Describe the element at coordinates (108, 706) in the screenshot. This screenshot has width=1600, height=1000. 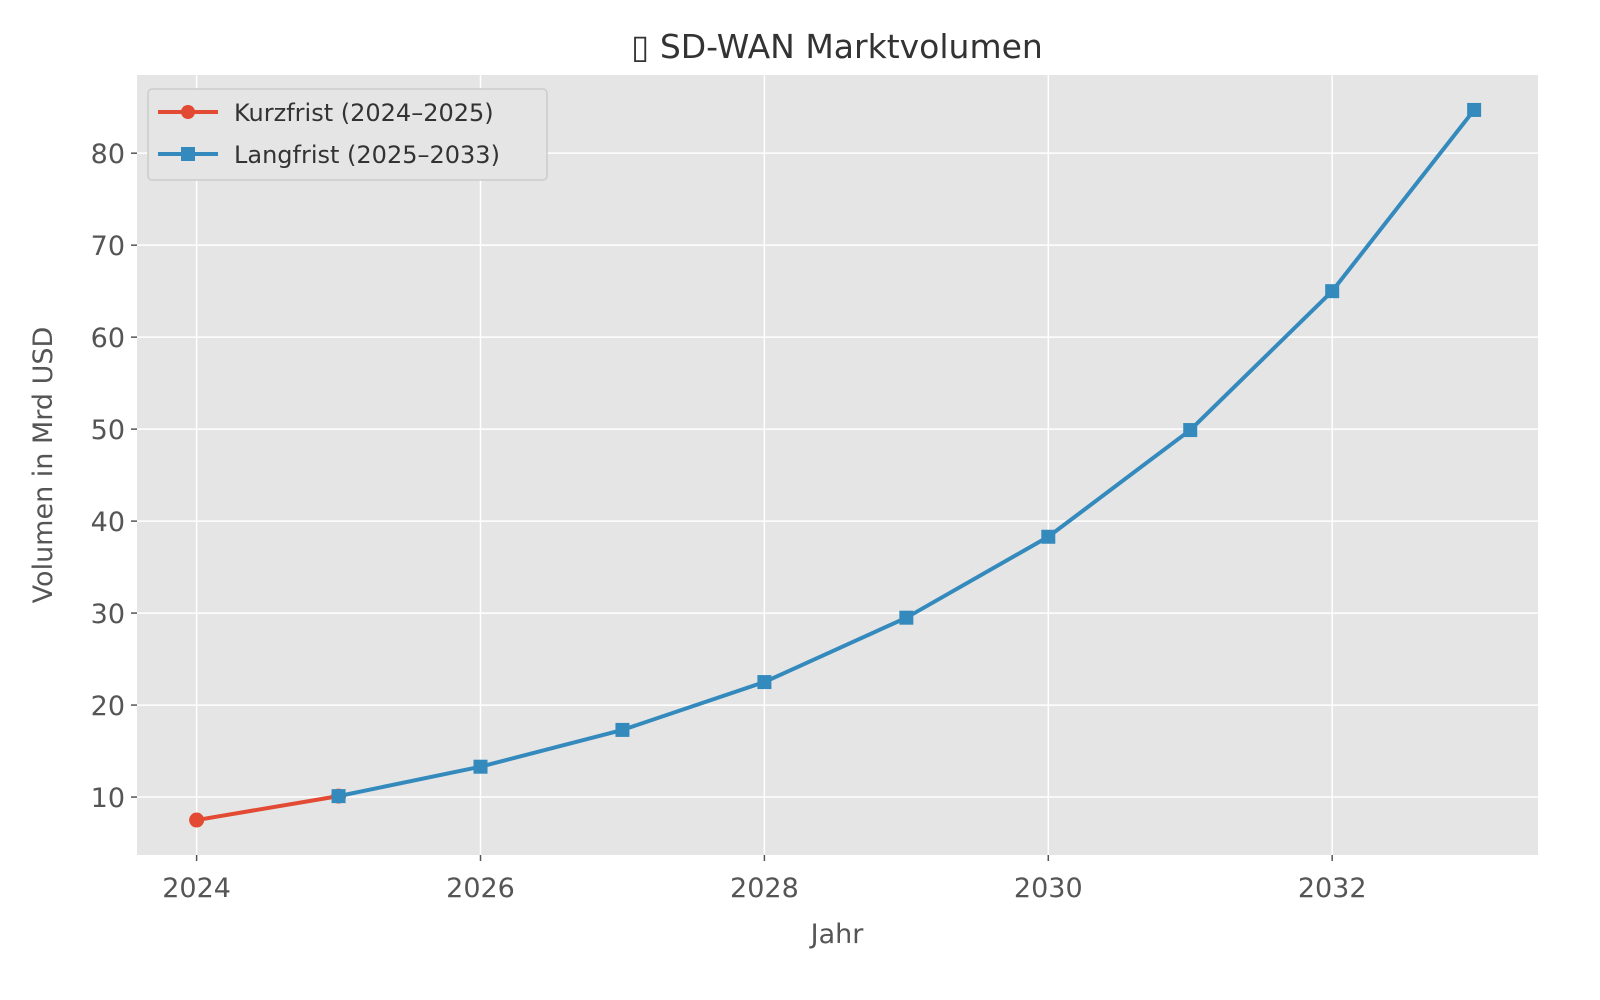
I see `y-tick-label: 20` at that location.